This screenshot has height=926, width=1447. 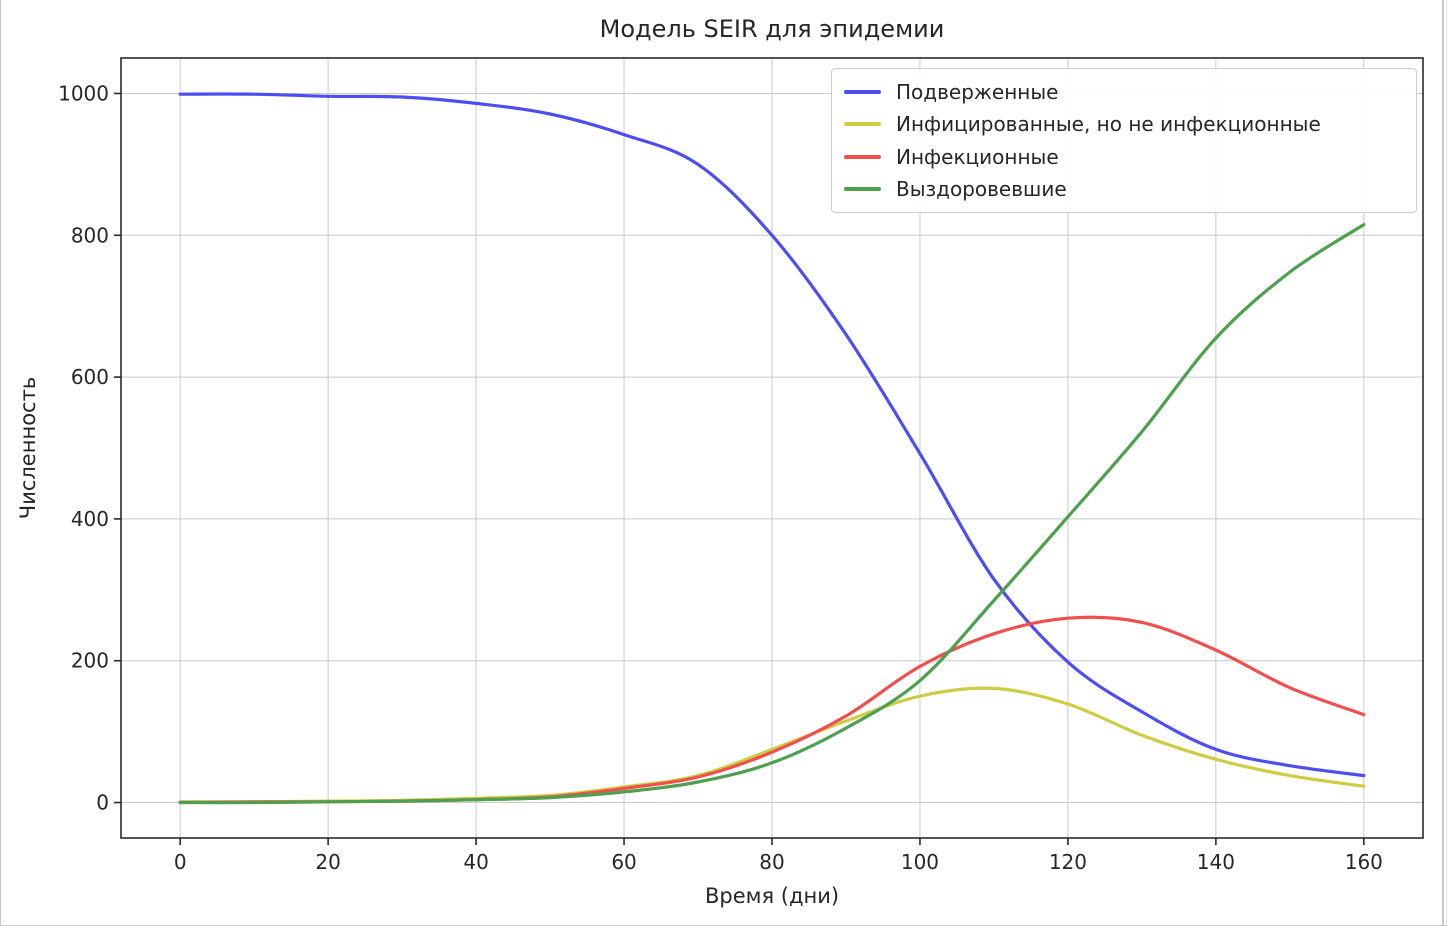 I want to click on y-tick-label: 600, so click(x=90, y=377).